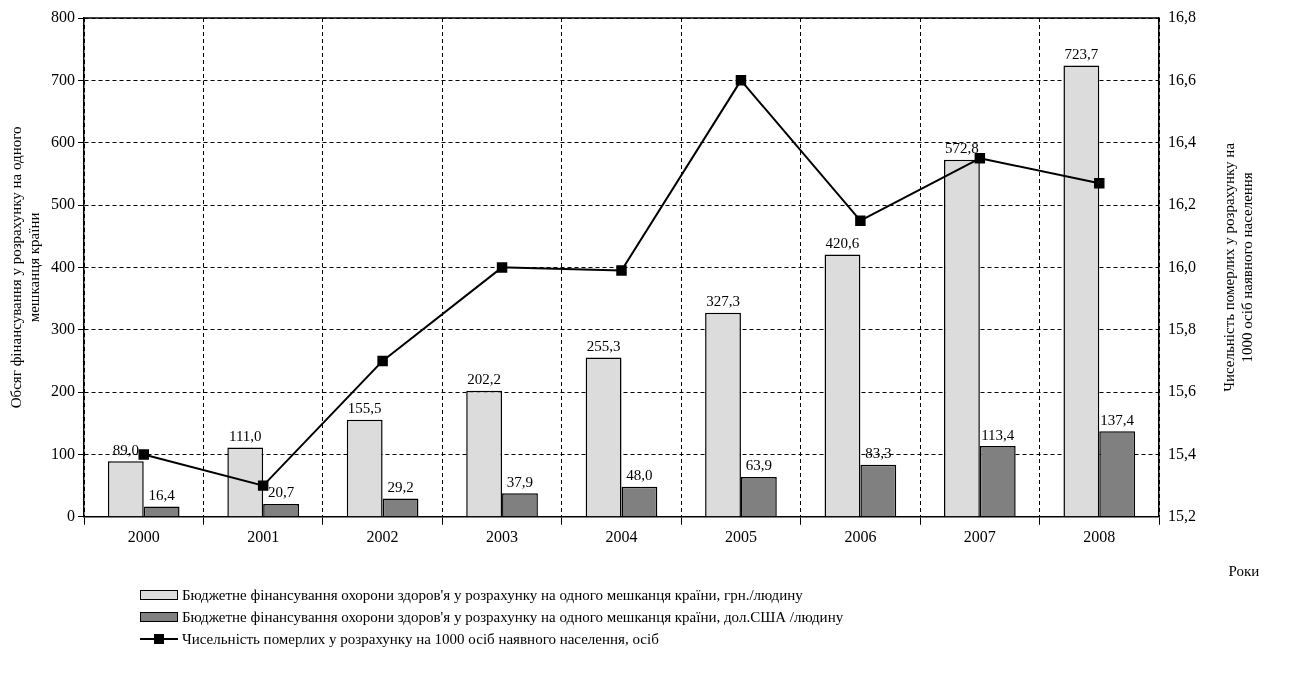  I want to click on data-label: 137,4, so click(1117, 419).